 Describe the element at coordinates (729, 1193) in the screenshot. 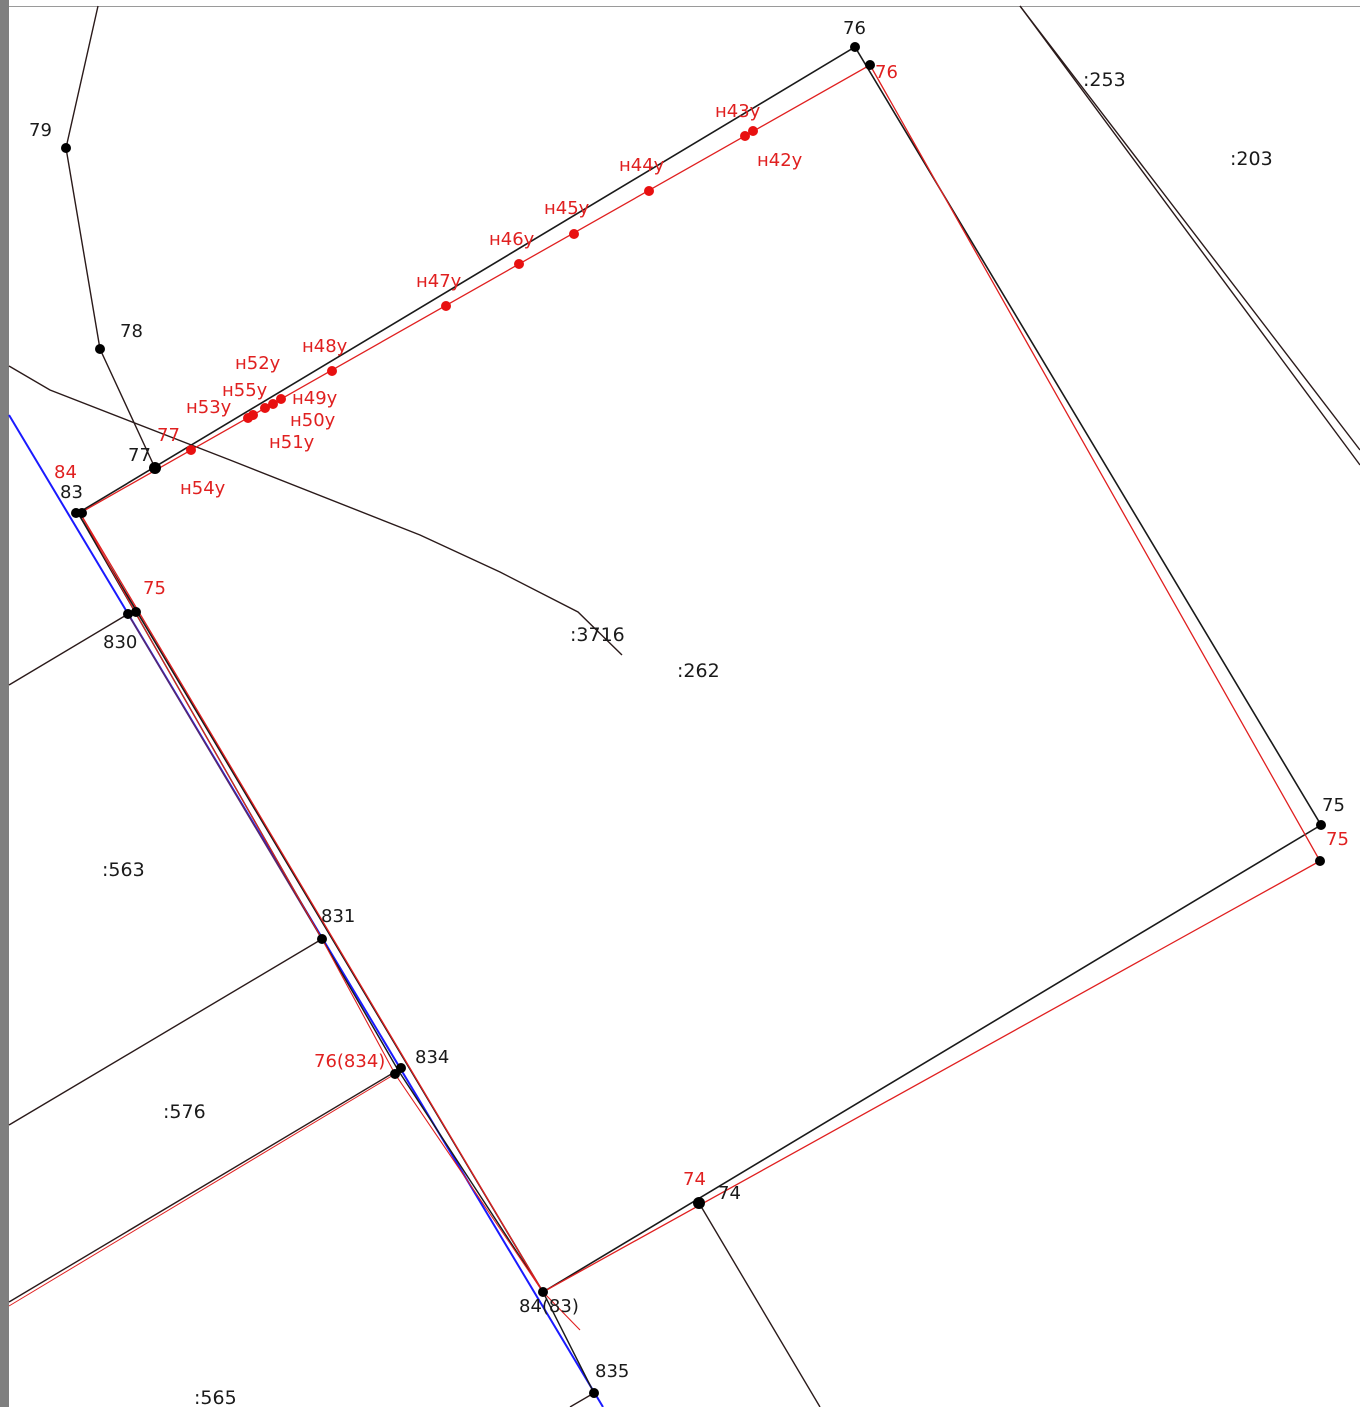

I see `point-label: 74` at that location.